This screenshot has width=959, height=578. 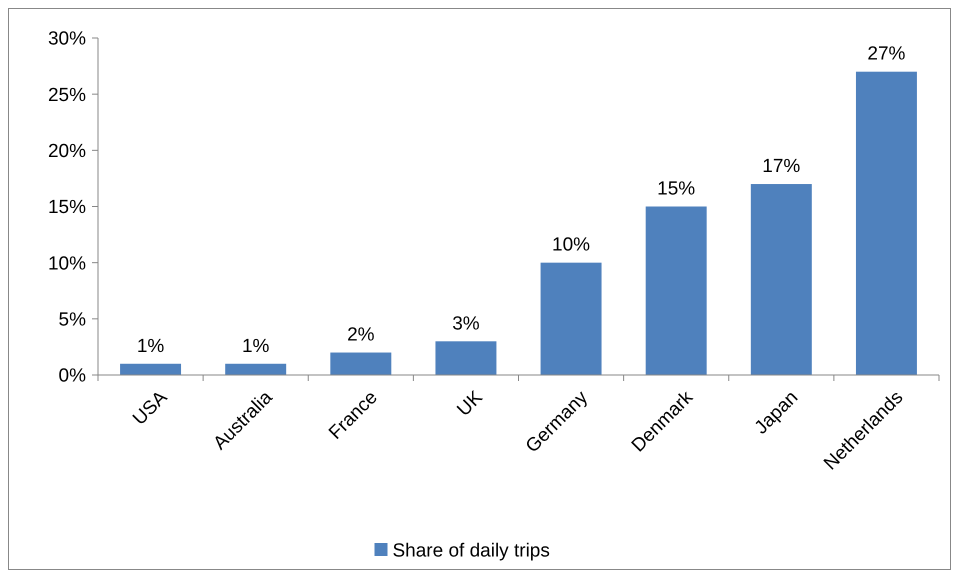 What do you see at coordinates (571, 245) in the screenshot?
I see `data-label: 10%` at bounding box center [571, 245].